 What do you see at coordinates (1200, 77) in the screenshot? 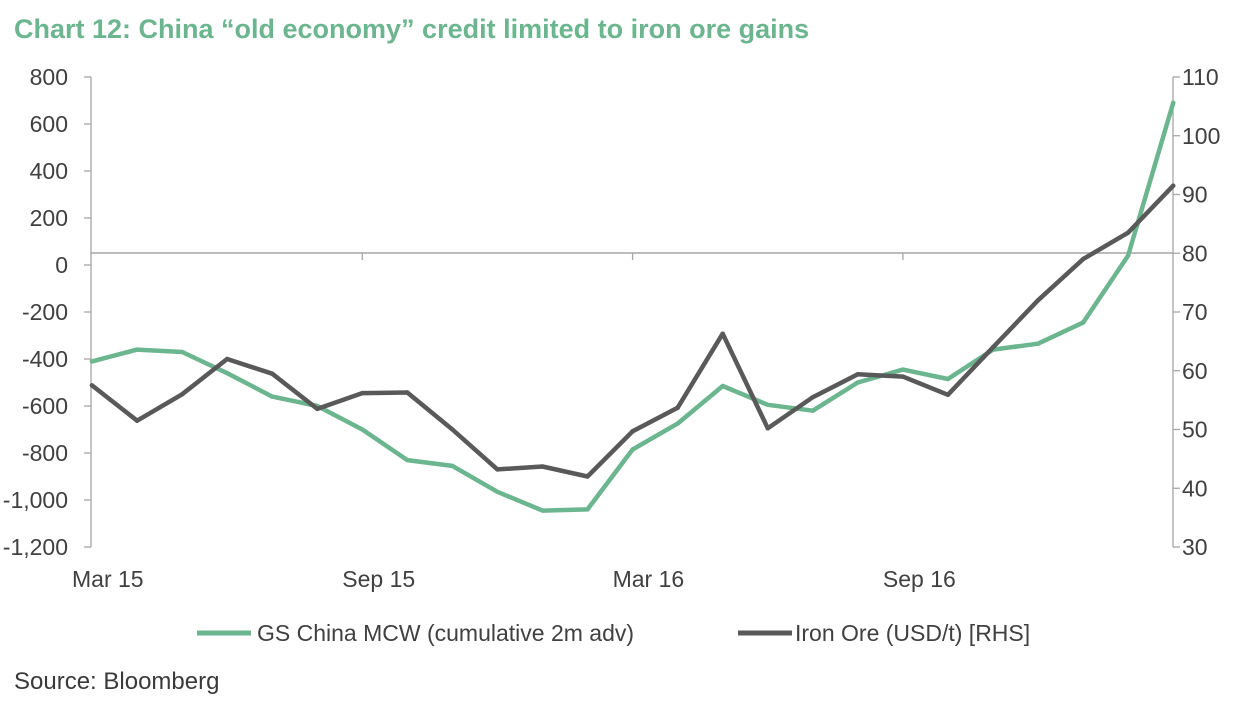
I see `right-tick-label: 110` at bounding box center [1200, 77].